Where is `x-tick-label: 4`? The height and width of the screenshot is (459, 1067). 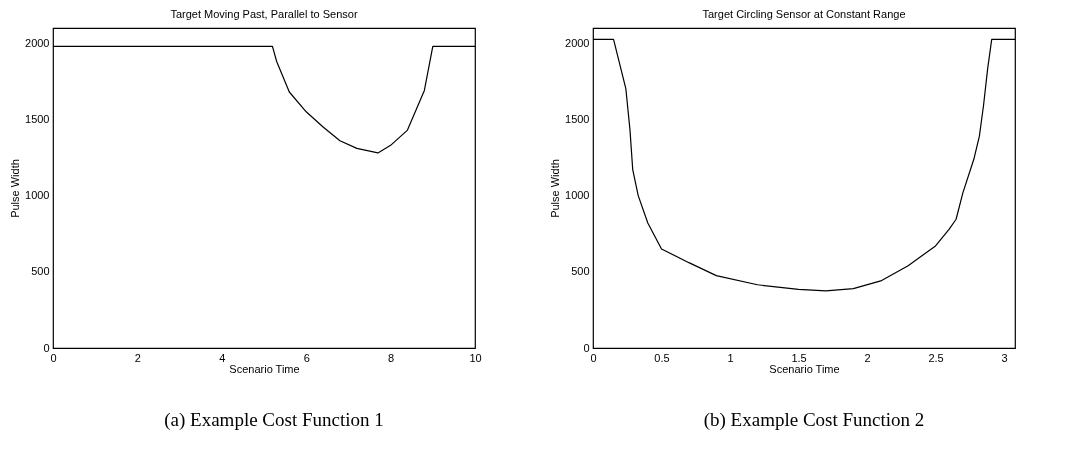 x-tick-label: 4 is located at coordinates (222, 357).